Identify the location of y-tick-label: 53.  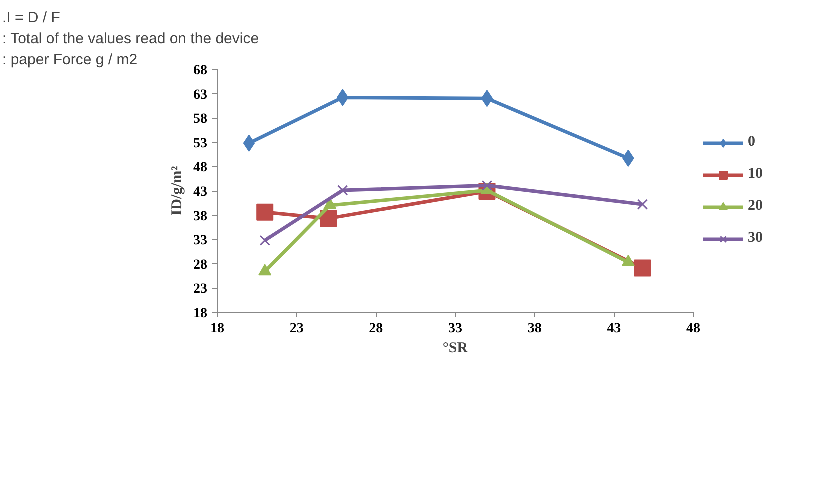
(201, 144).